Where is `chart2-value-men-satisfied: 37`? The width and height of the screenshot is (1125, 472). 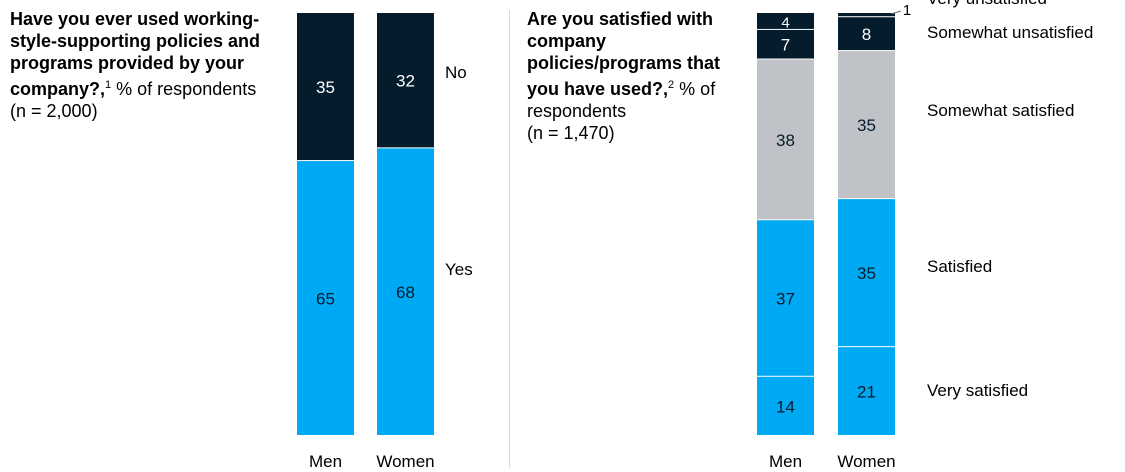 chart2-value-men-satisfied: 37 is located at coordinates (785, 299).